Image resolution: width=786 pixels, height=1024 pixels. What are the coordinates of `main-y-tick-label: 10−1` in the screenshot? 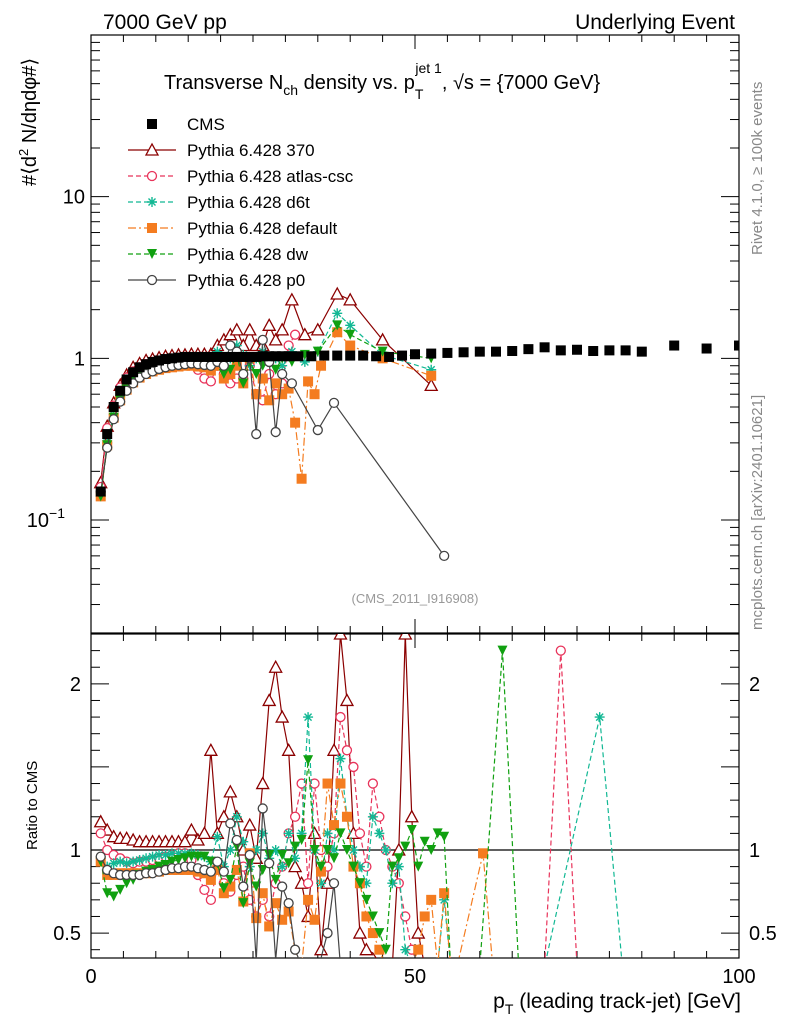 It's located at (46, 518).